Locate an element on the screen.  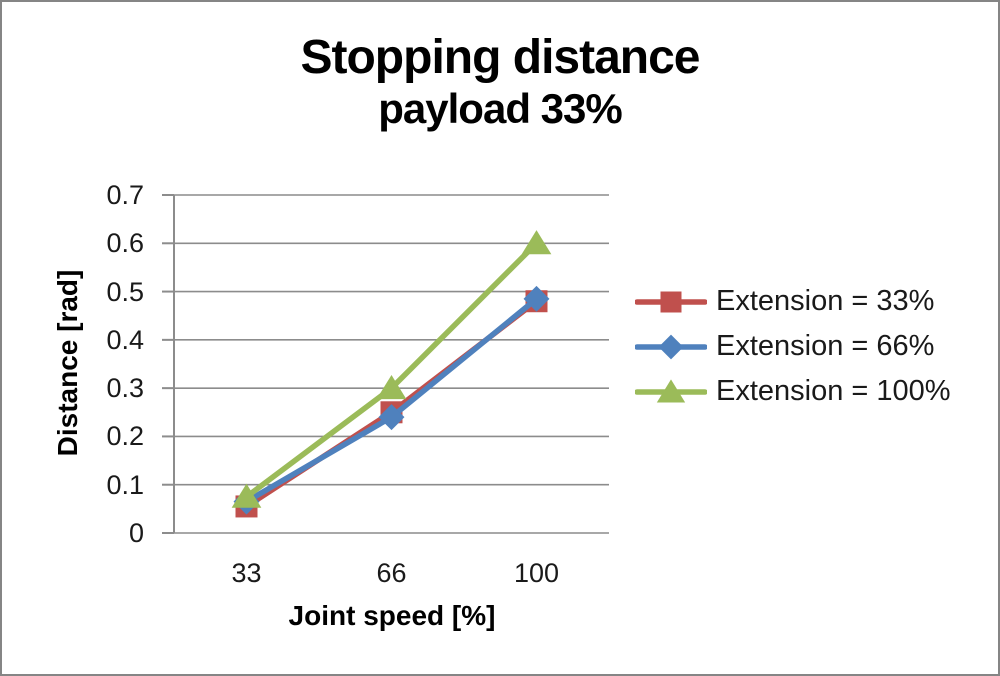
square-marker-icon is located at coordinates (671, 301).